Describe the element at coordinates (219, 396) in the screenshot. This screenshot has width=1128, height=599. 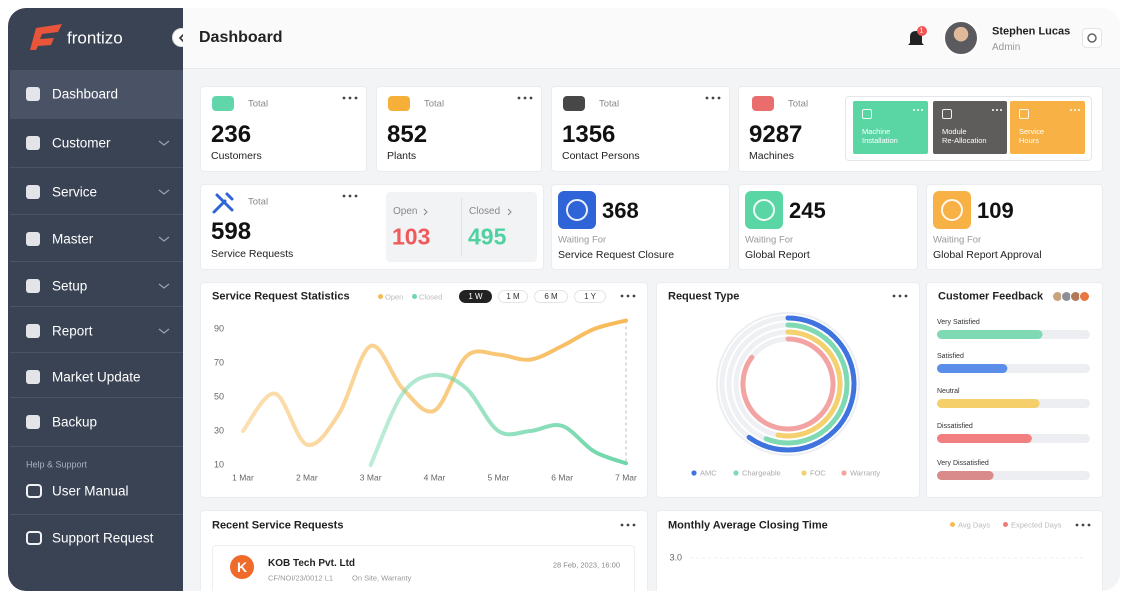
I see `y-tick-label: 50` at that location.